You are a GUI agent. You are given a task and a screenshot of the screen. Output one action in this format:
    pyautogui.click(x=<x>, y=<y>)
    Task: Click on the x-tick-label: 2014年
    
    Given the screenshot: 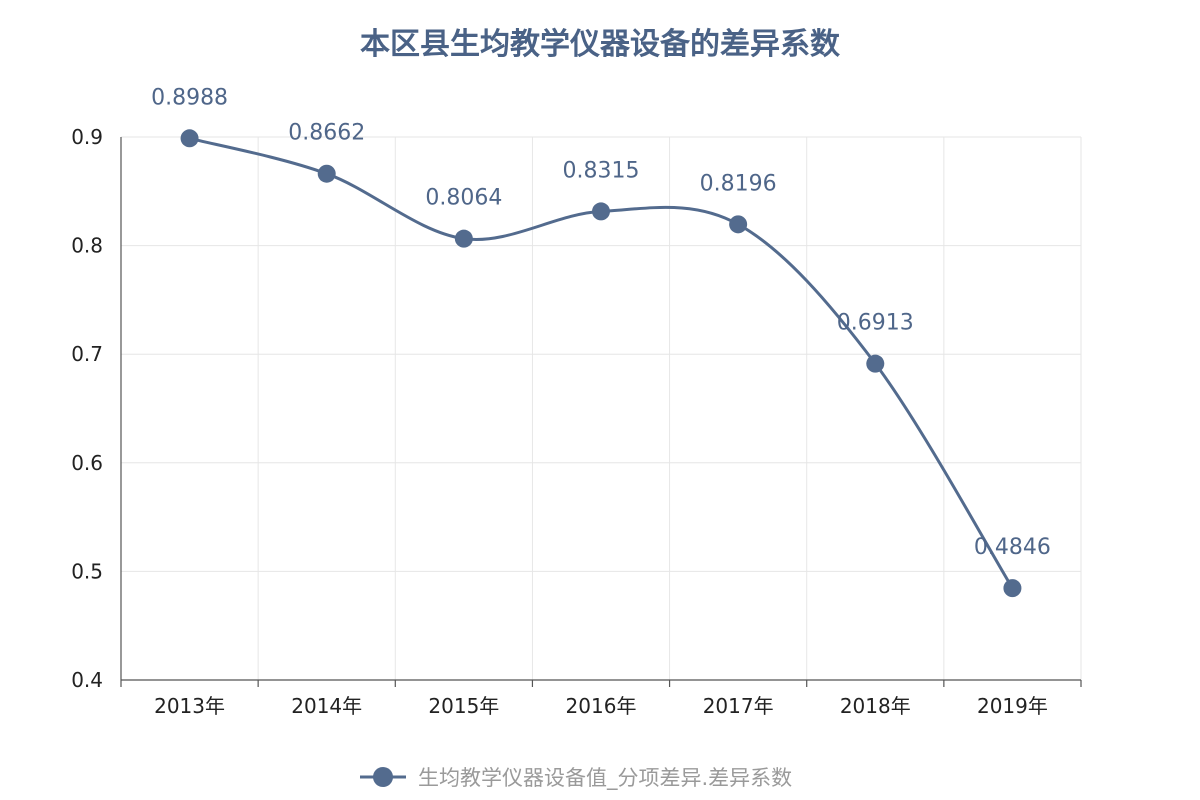 What is the action you would take?
    pyautogui.click(x=326, y=706)
    